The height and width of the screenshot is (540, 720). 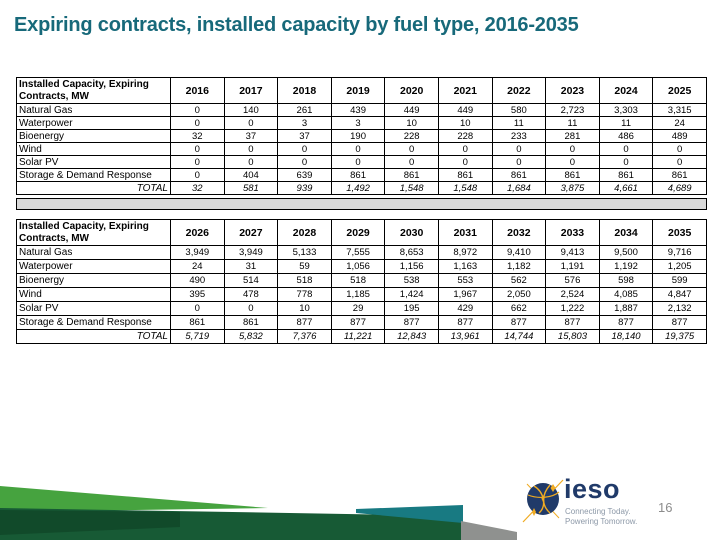 I want to click on fuel-row: Bioenergy 490 514 518 518 538 553 562 576 598 599, so click(x=361, y=280).